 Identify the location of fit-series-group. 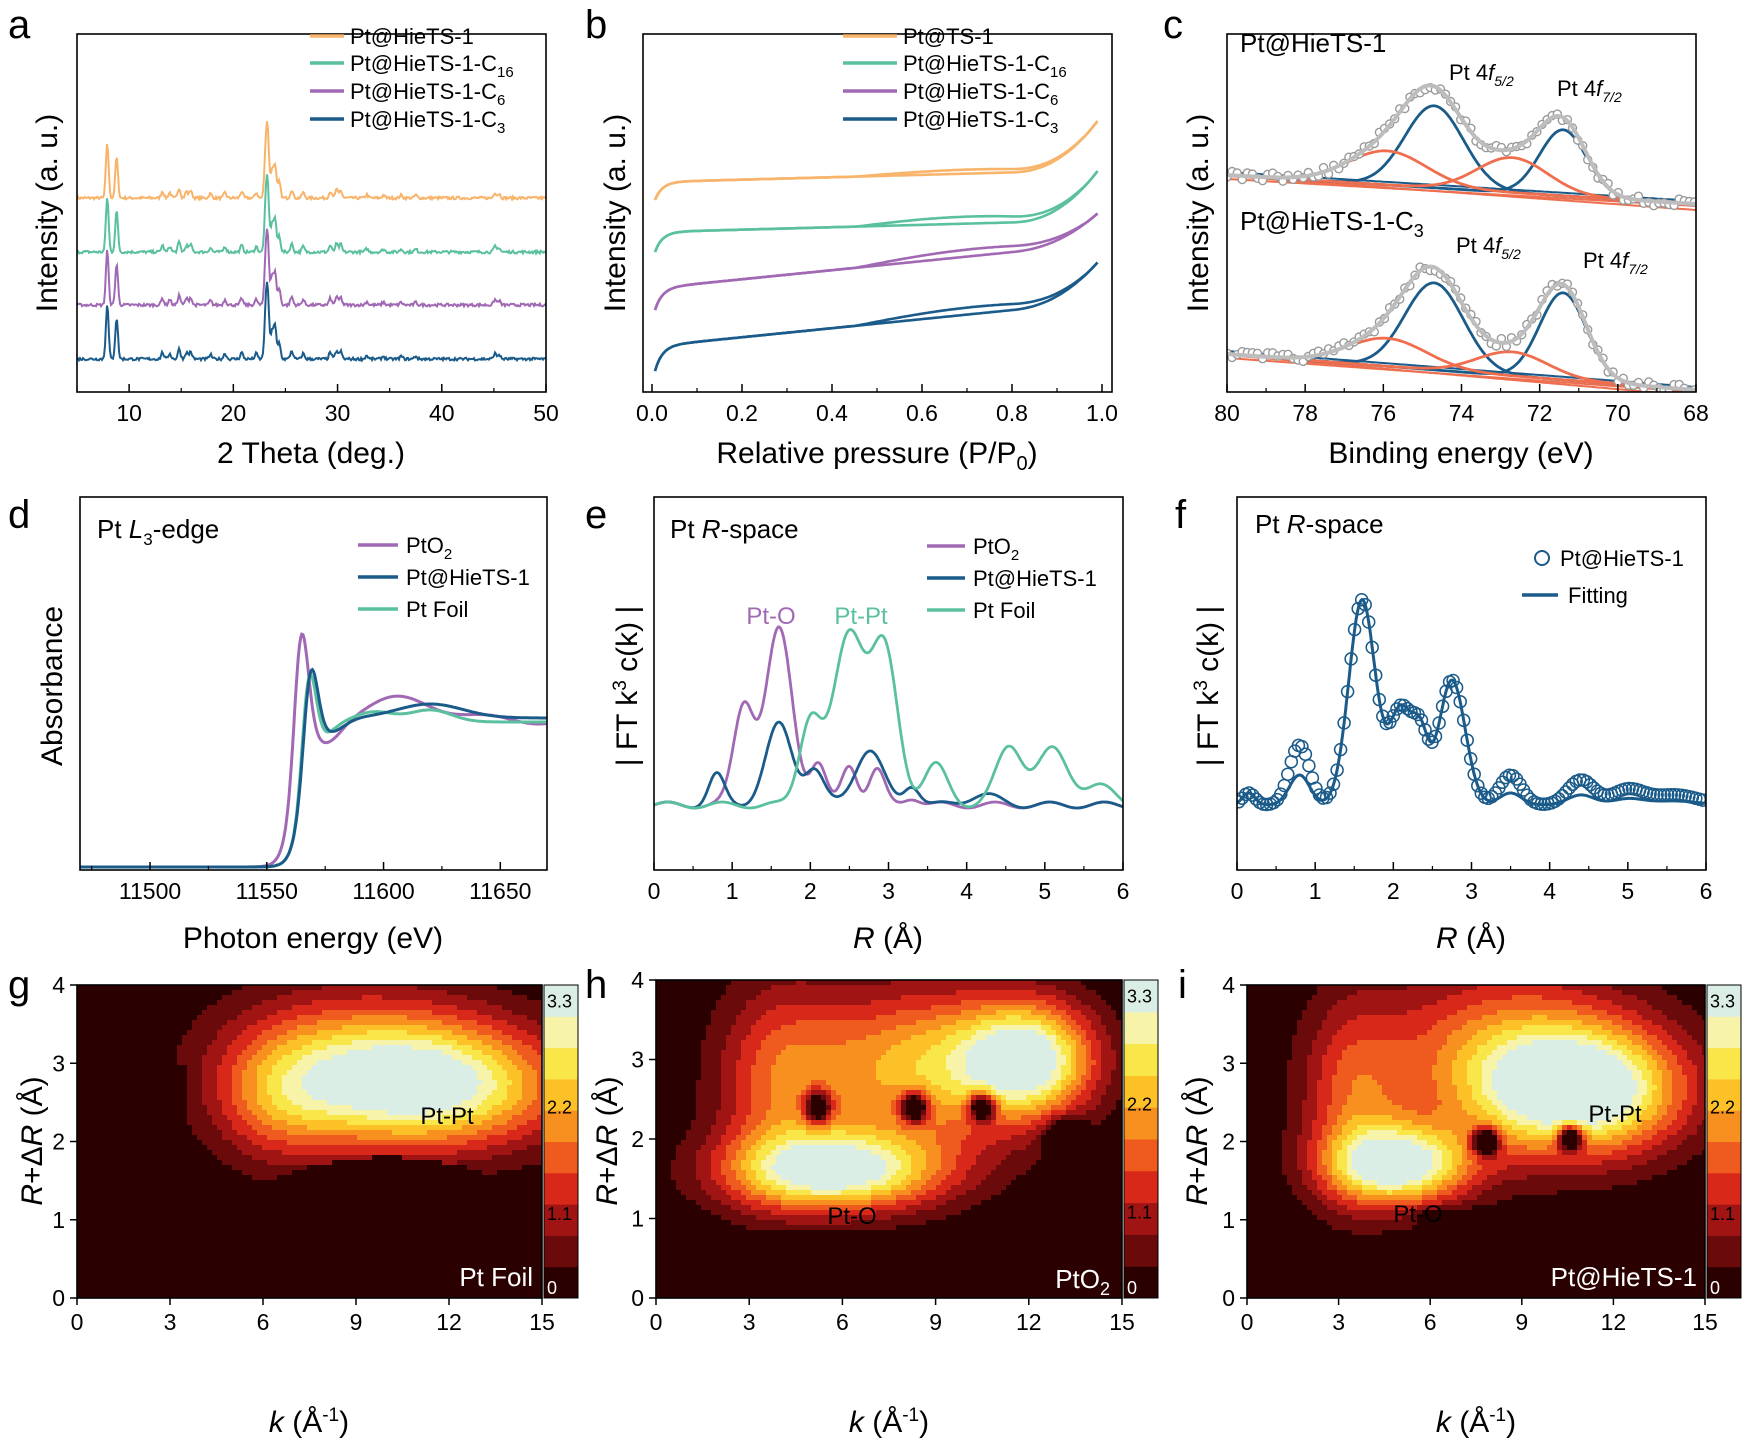
(1471, 702).